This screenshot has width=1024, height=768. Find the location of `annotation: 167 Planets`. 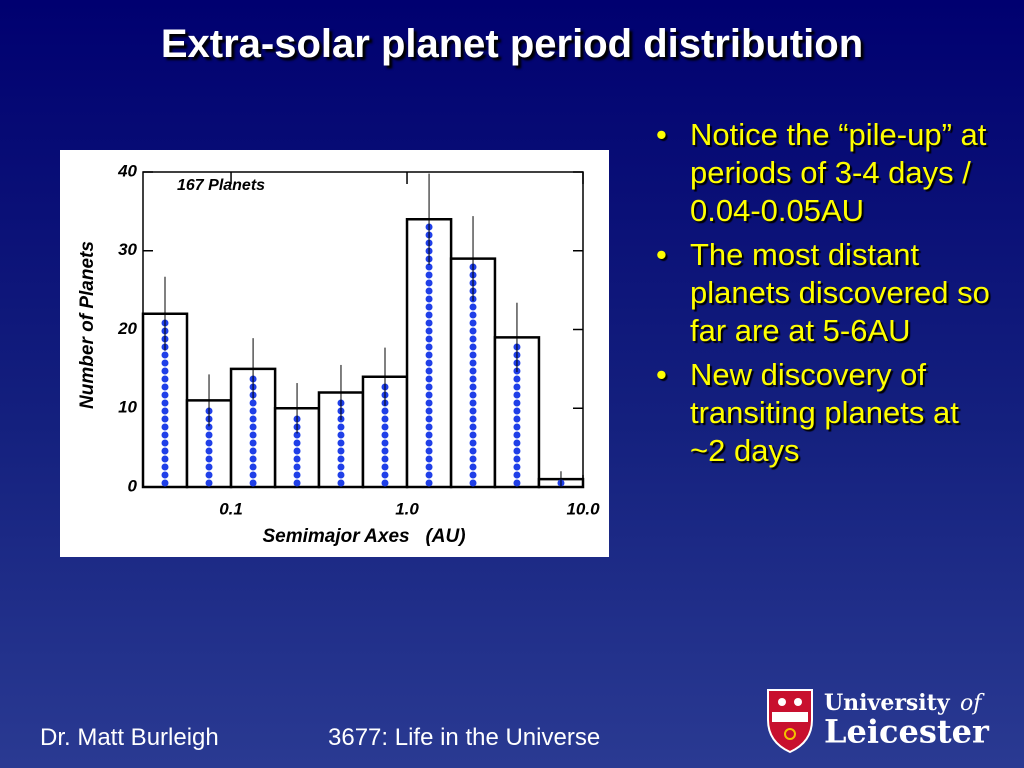

annotation: 167 Planets is located at coordinates (221, 185).